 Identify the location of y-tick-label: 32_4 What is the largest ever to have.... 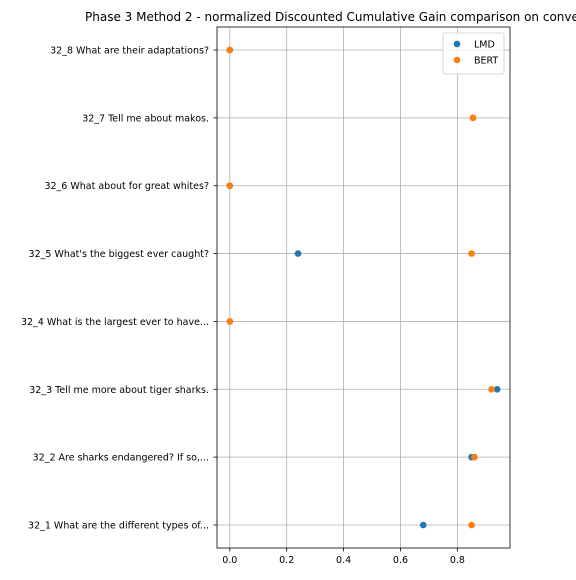
(115, 322).